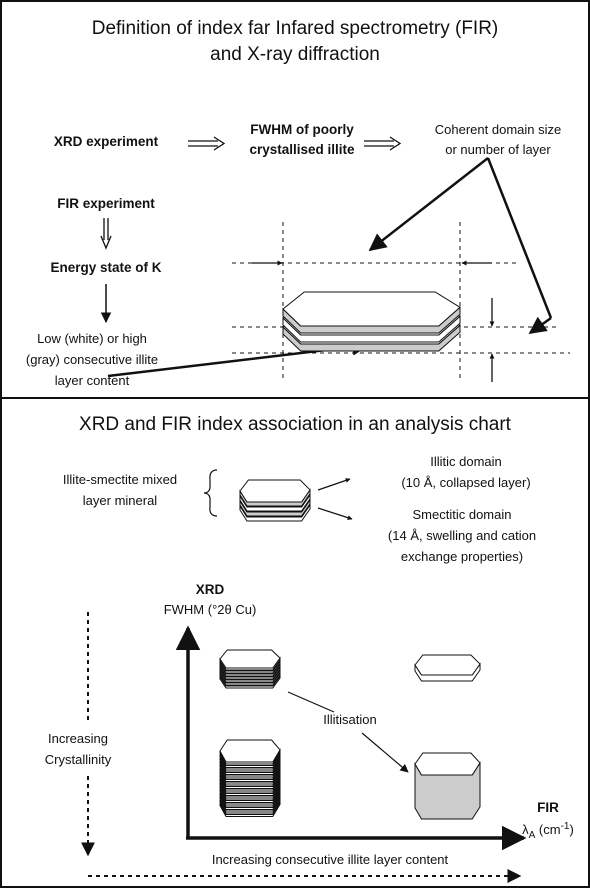 The height and width of the screenshot is (888, 590). I want to click on double-arrows, so click(251, 230).